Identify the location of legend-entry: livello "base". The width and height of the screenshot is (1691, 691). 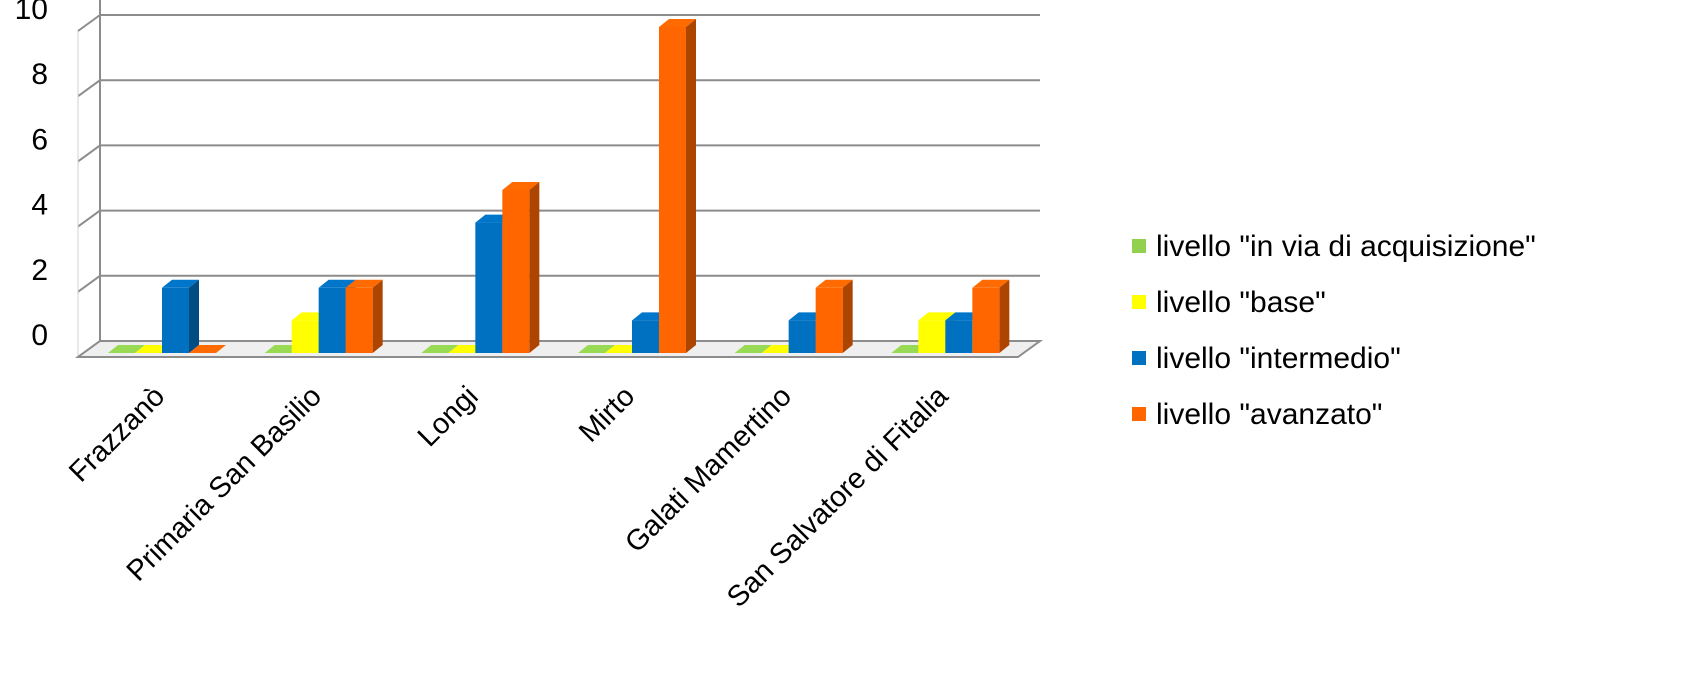
(1241, 302).